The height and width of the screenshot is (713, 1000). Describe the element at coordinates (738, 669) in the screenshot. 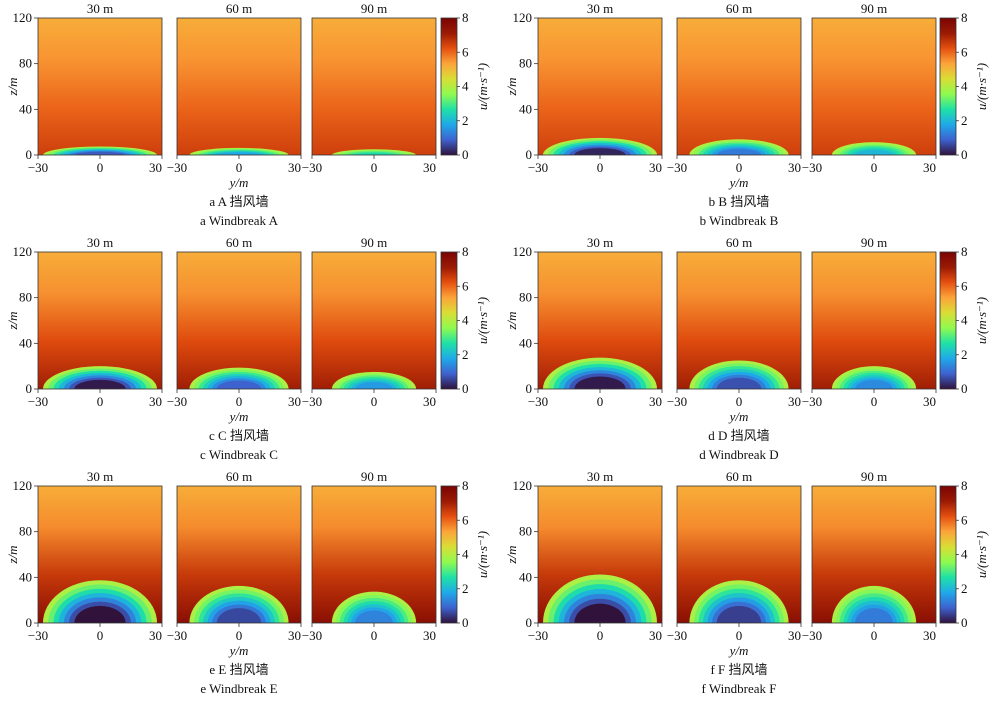

I see `caption-cn: f F 挡风墙` at that location.